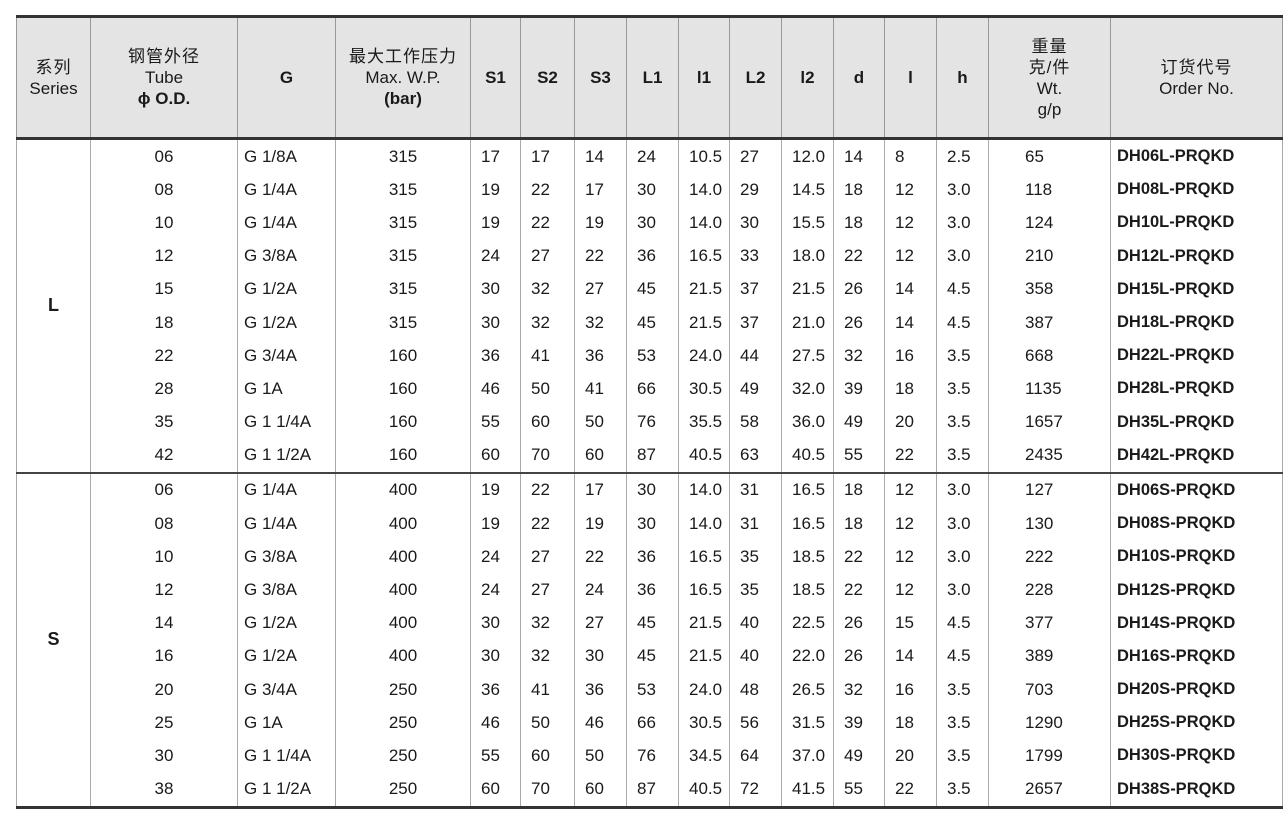 This screenshot has width=1285, height=827. Describe the element at coordinates (1196, 389) in the screenshot. I see `order-number-cell: DH28L-PRQKD` at that location.